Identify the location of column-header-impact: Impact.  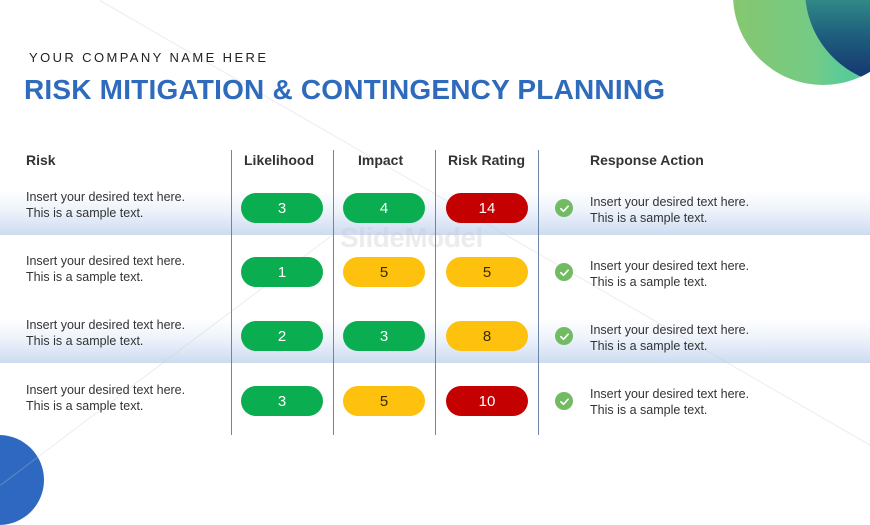
(380, 160).